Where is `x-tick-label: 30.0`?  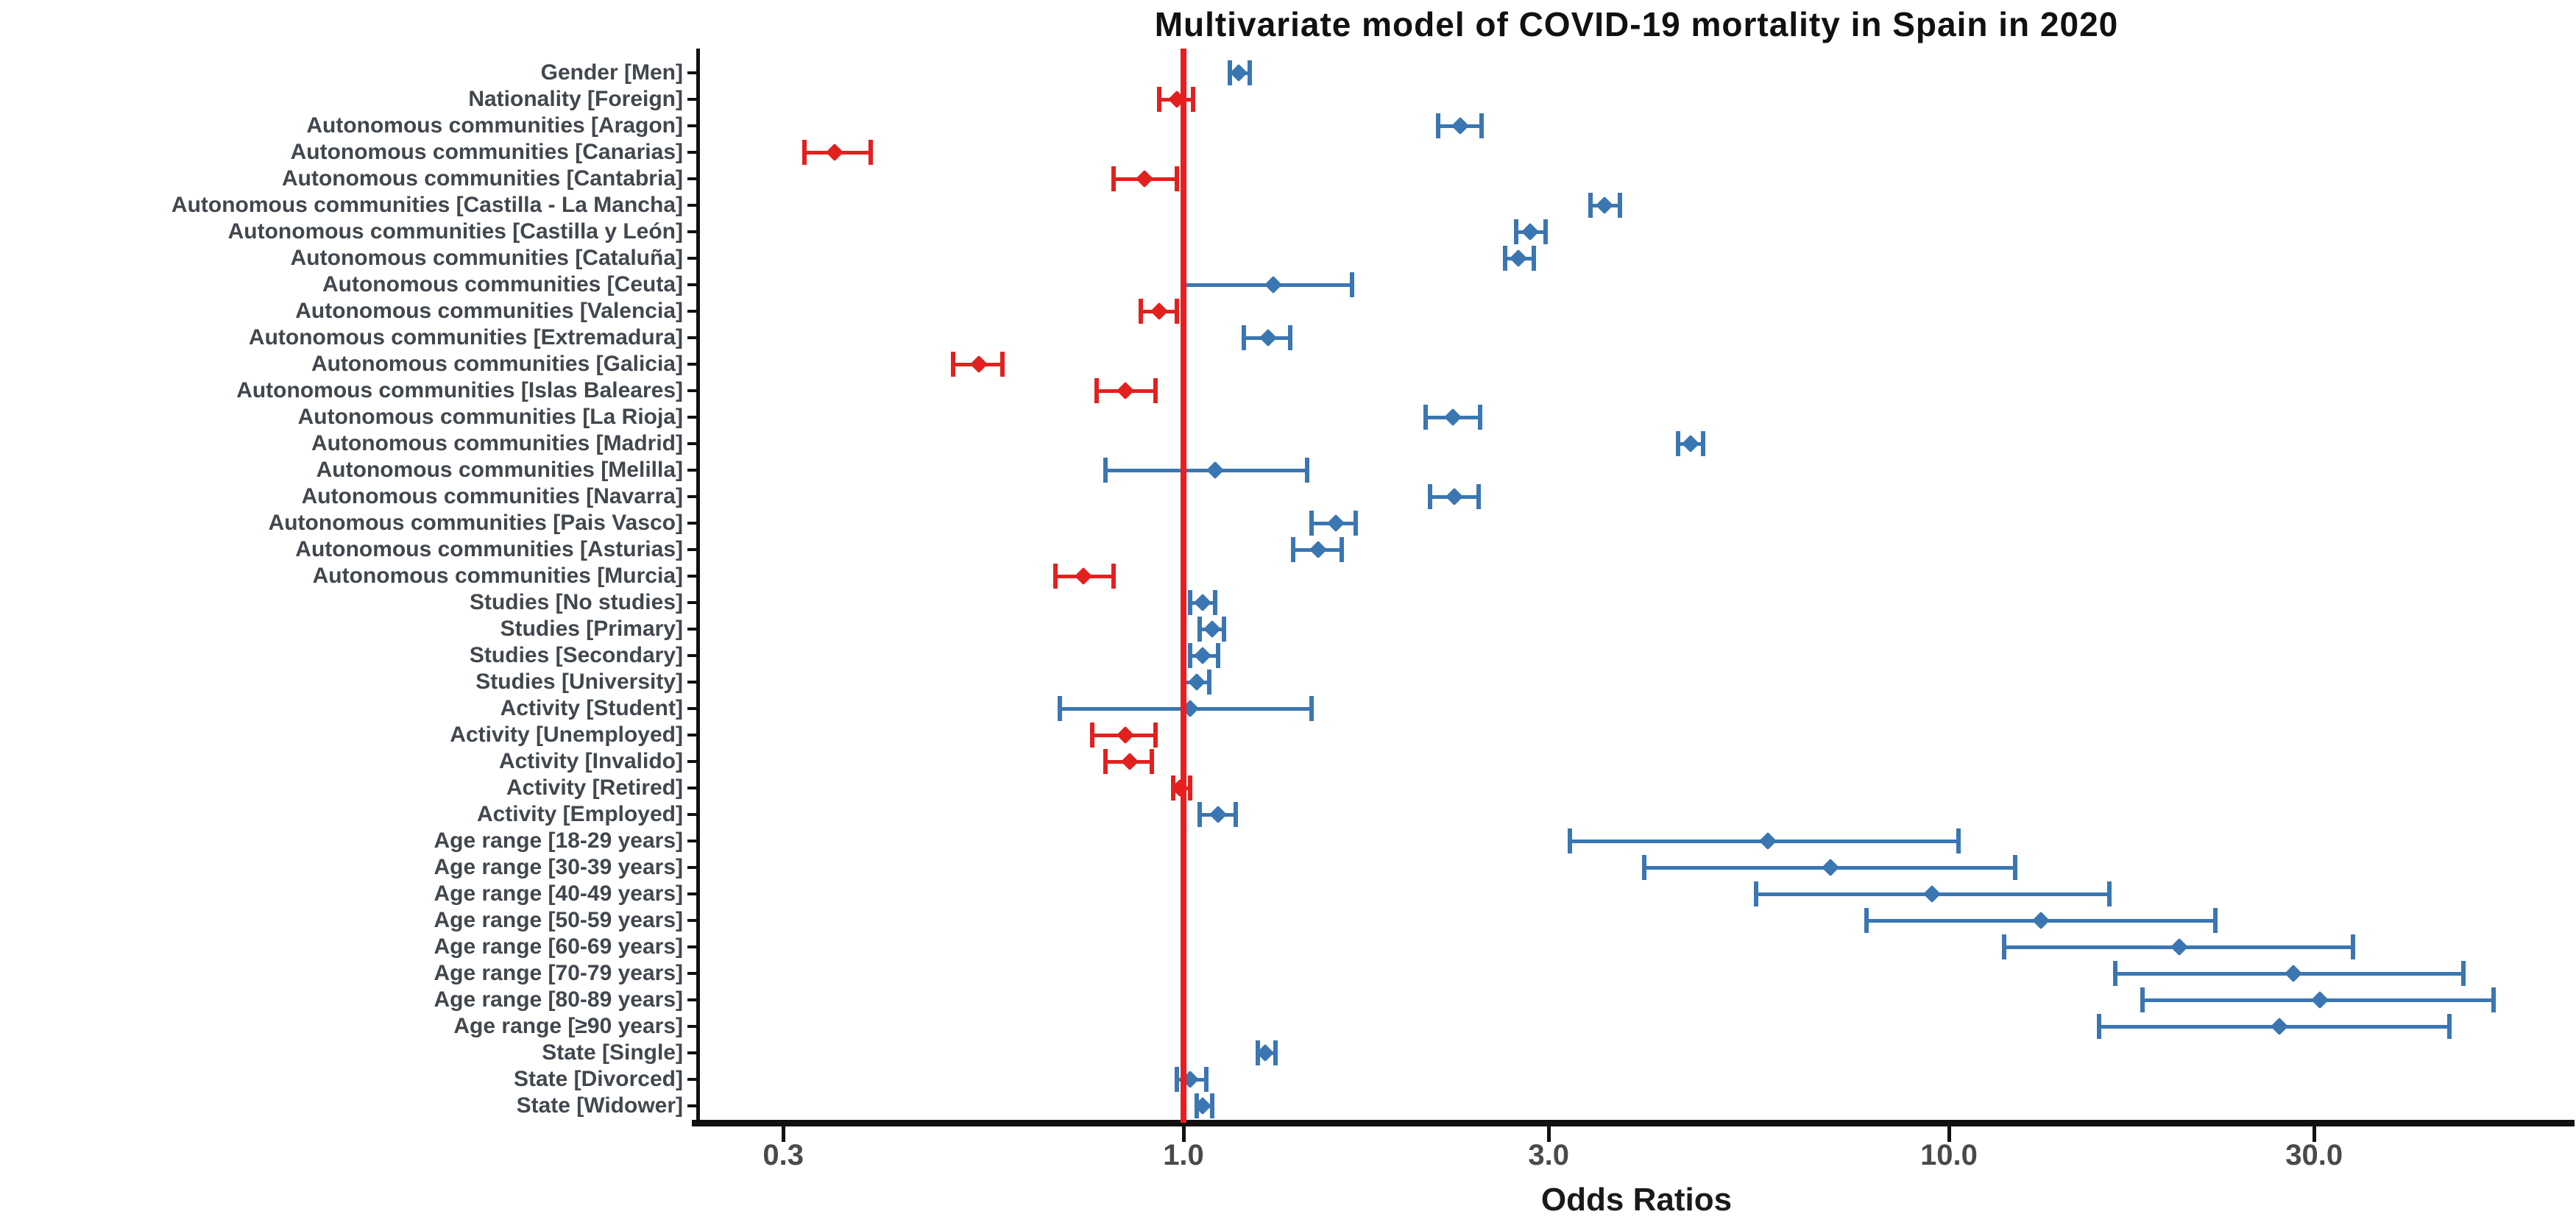 x-tick-label: 30.0 is located at coordinates (2314, 1155).